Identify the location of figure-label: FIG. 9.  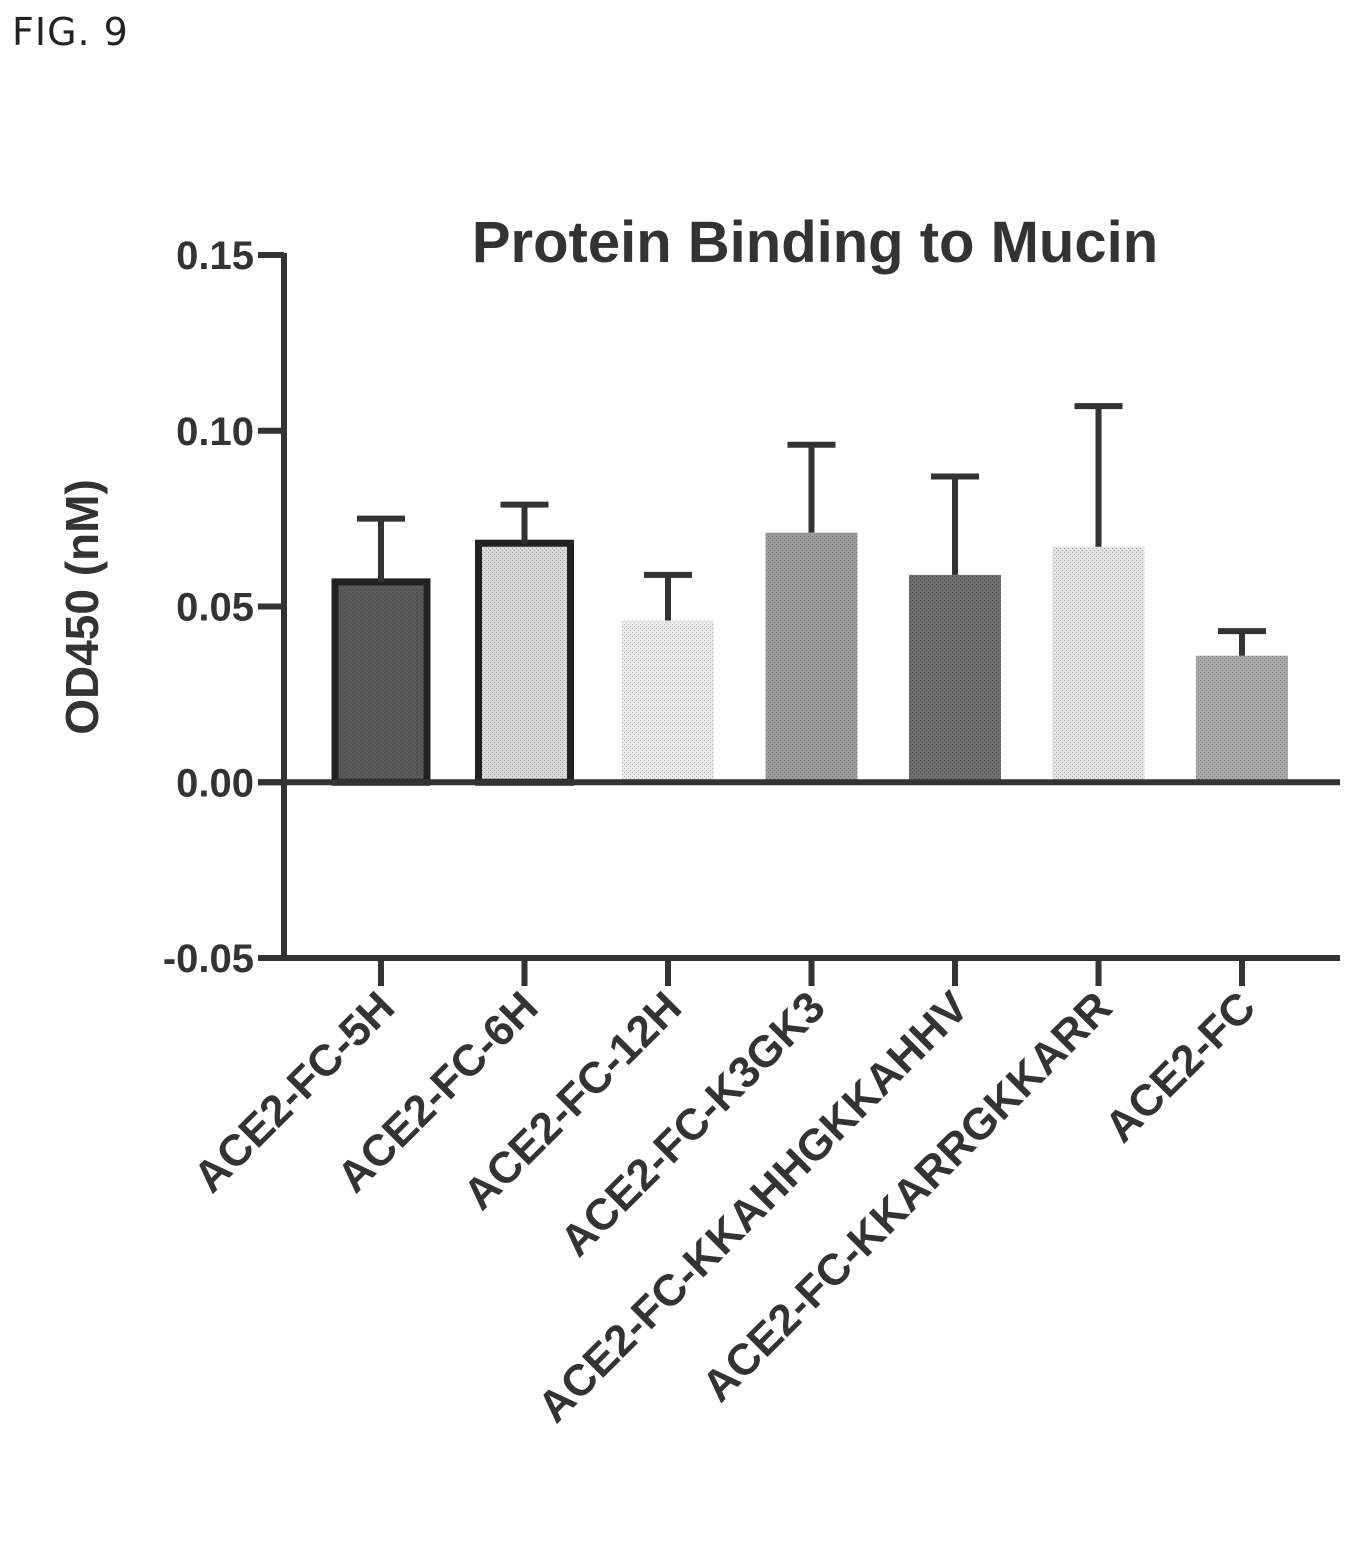
(70, 32).